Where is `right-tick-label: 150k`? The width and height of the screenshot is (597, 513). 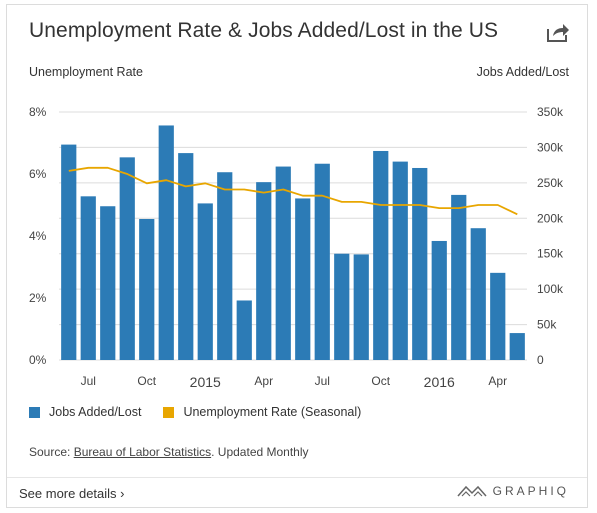 right-tick-label: 150k is located at coordinates (550, 254).